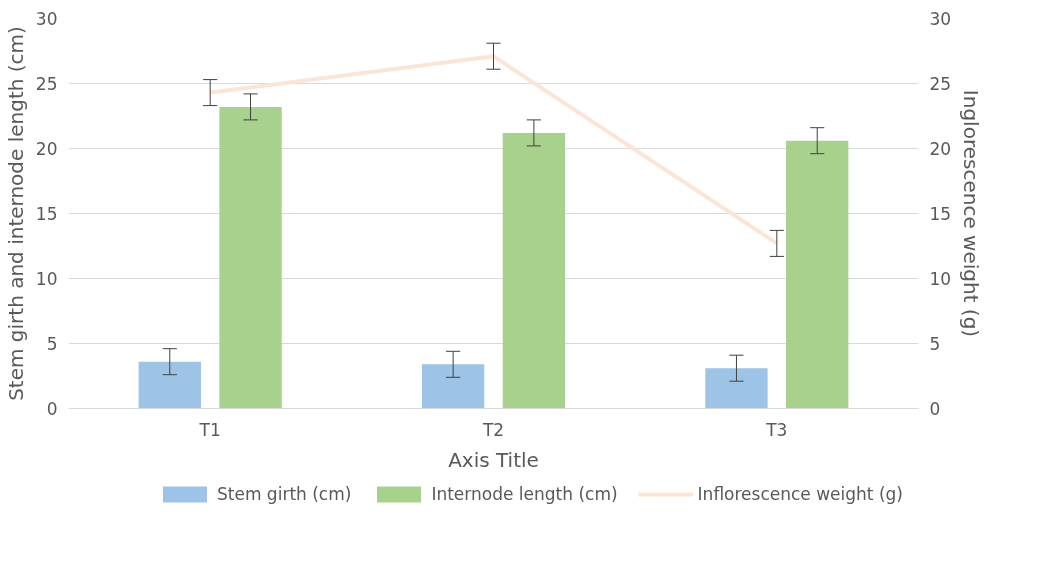 The width and height of the screenshot is (1063, 584). Describe the element at coordinates (46, 84) in the screenshot. I see `y-tick-label: 25` at that location.